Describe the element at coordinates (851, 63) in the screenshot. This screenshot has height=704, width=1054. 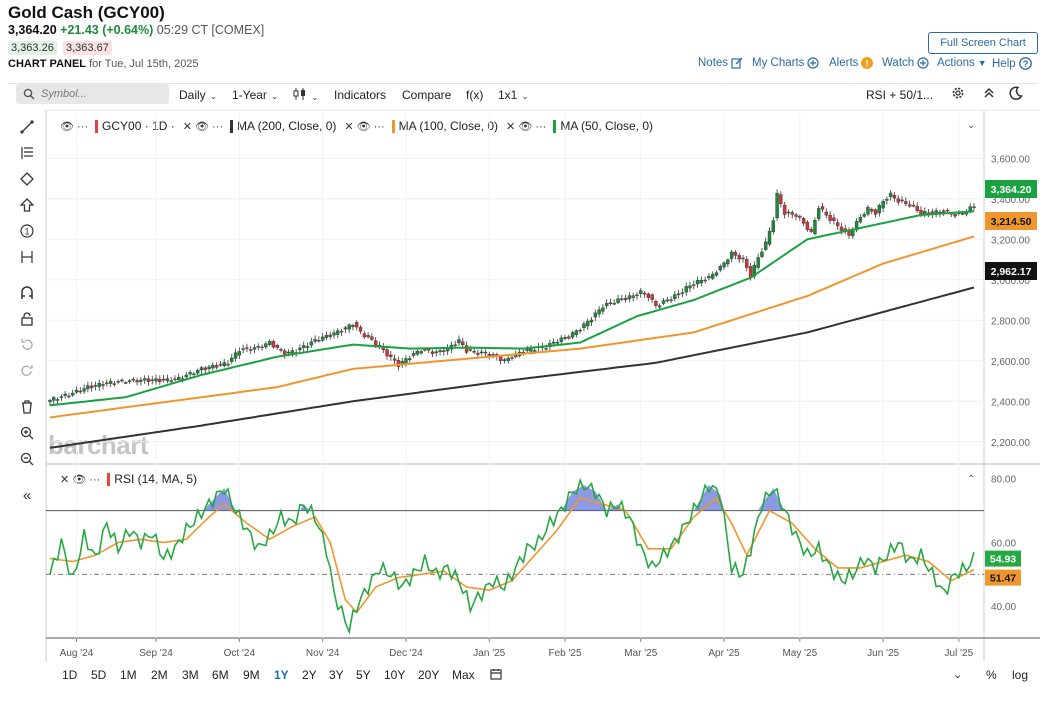
I see `alerts-link: Alerts !` at that location.